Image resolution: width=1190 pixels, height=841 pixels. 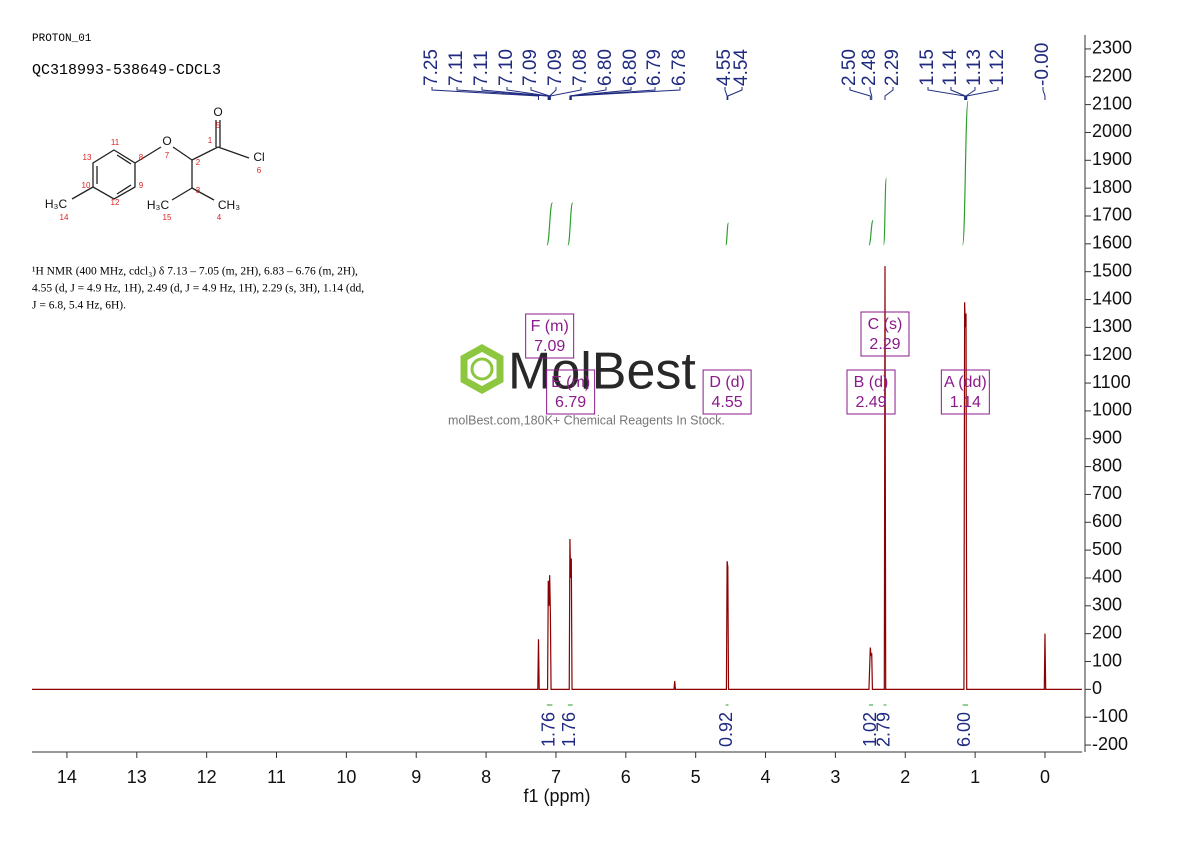 I want to click on y-tick-label: 1400, so click(x=1112, y=298).